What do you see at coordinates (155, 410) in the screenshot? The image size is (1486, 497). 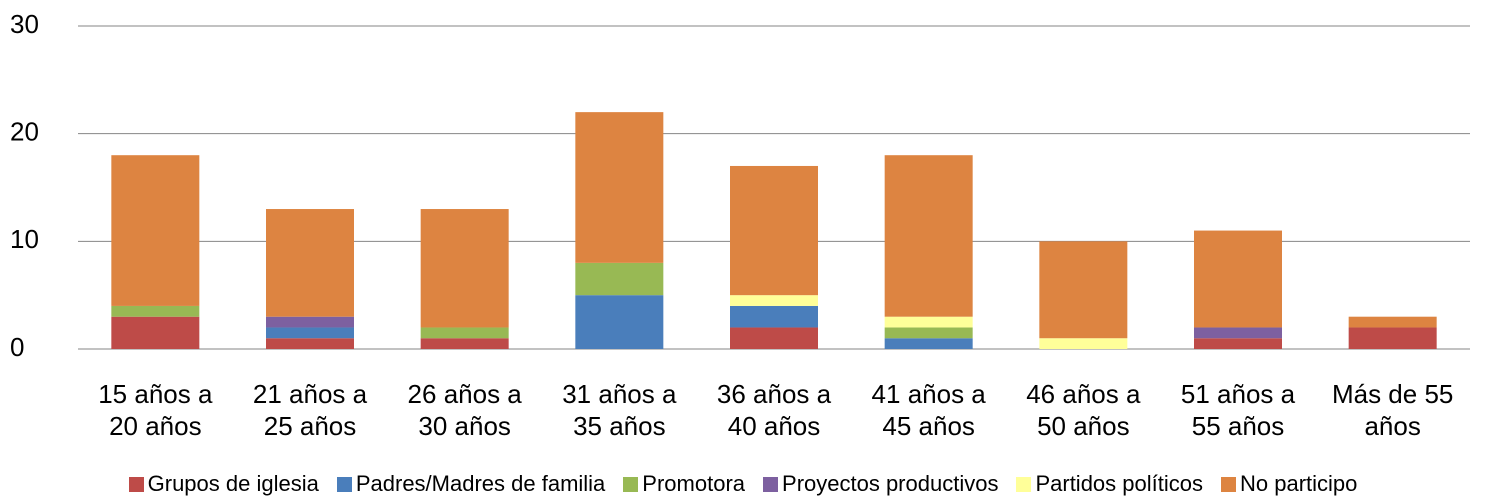 I see `x-tick-label: 15 años a 20 años` at bounding box center [155, 410].